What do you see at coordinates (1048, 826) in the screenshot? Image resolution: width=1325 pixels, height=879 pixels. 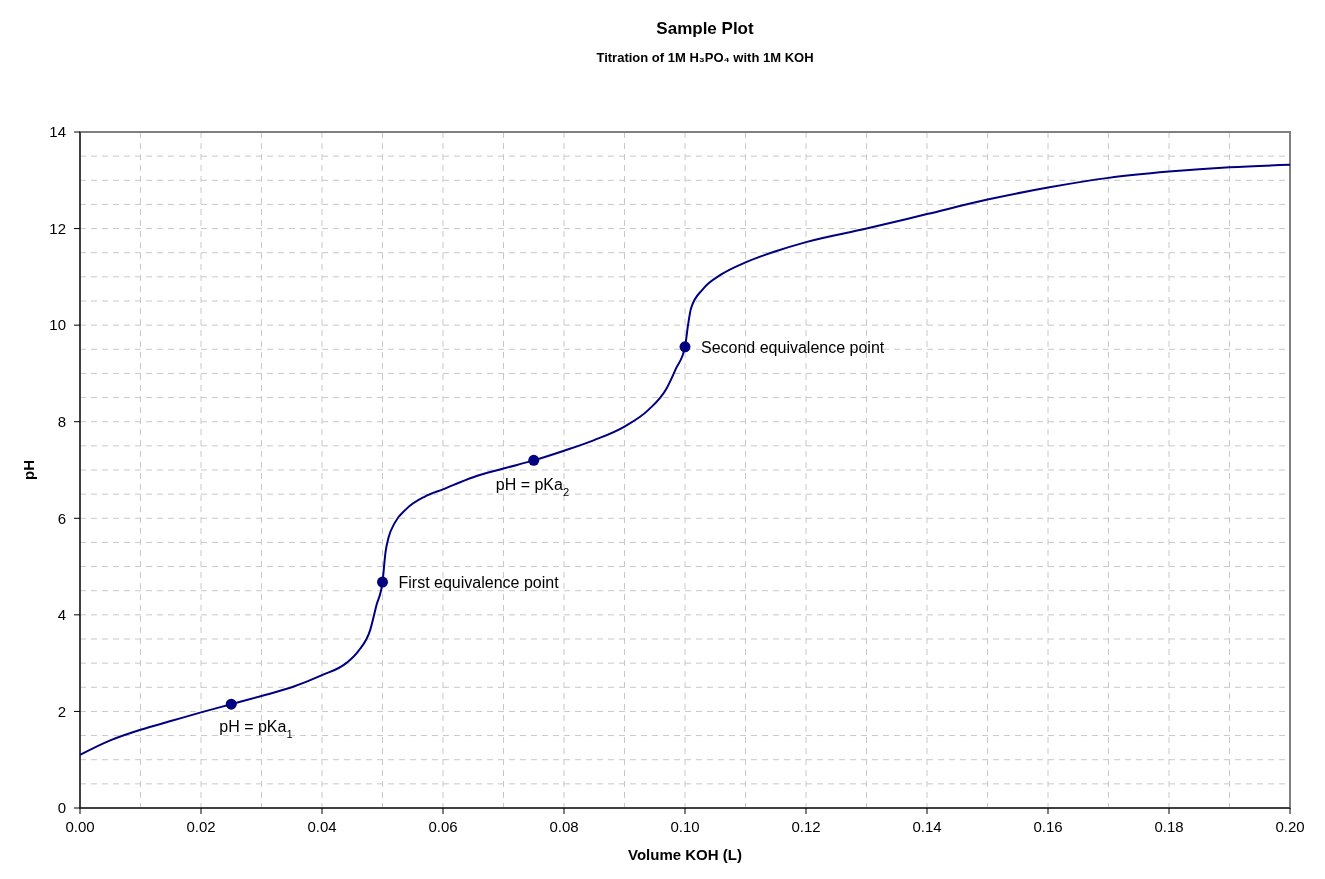 I see `x-tick-label: 0.16` at bounding box center [1048, 826].